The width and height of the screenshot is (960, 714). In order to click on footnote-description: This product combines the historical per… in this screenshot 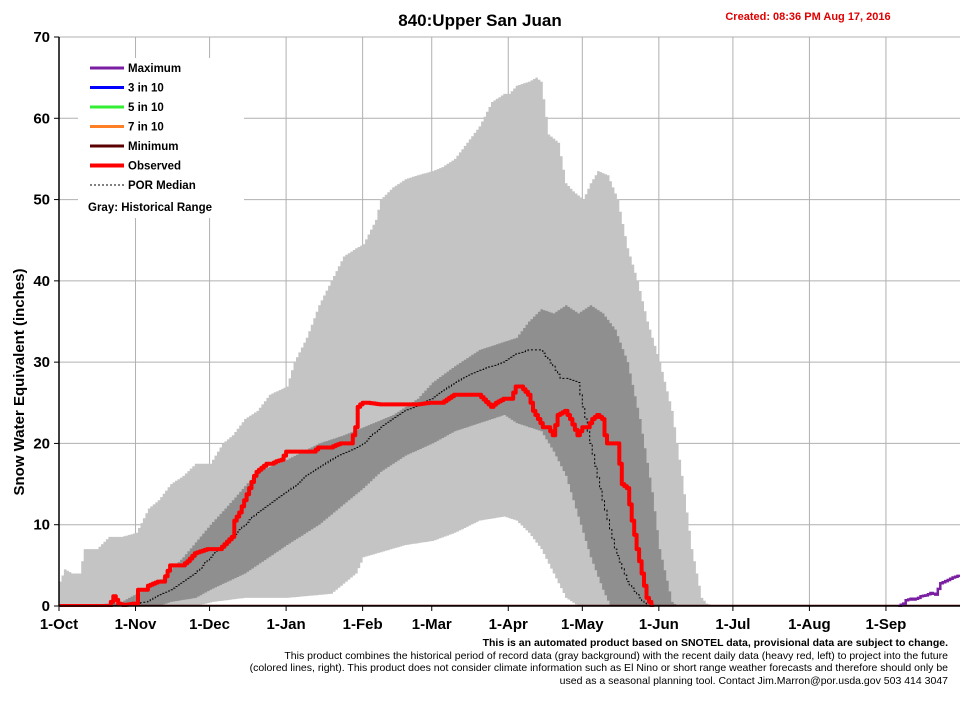, I will do `click(598, 668)`.